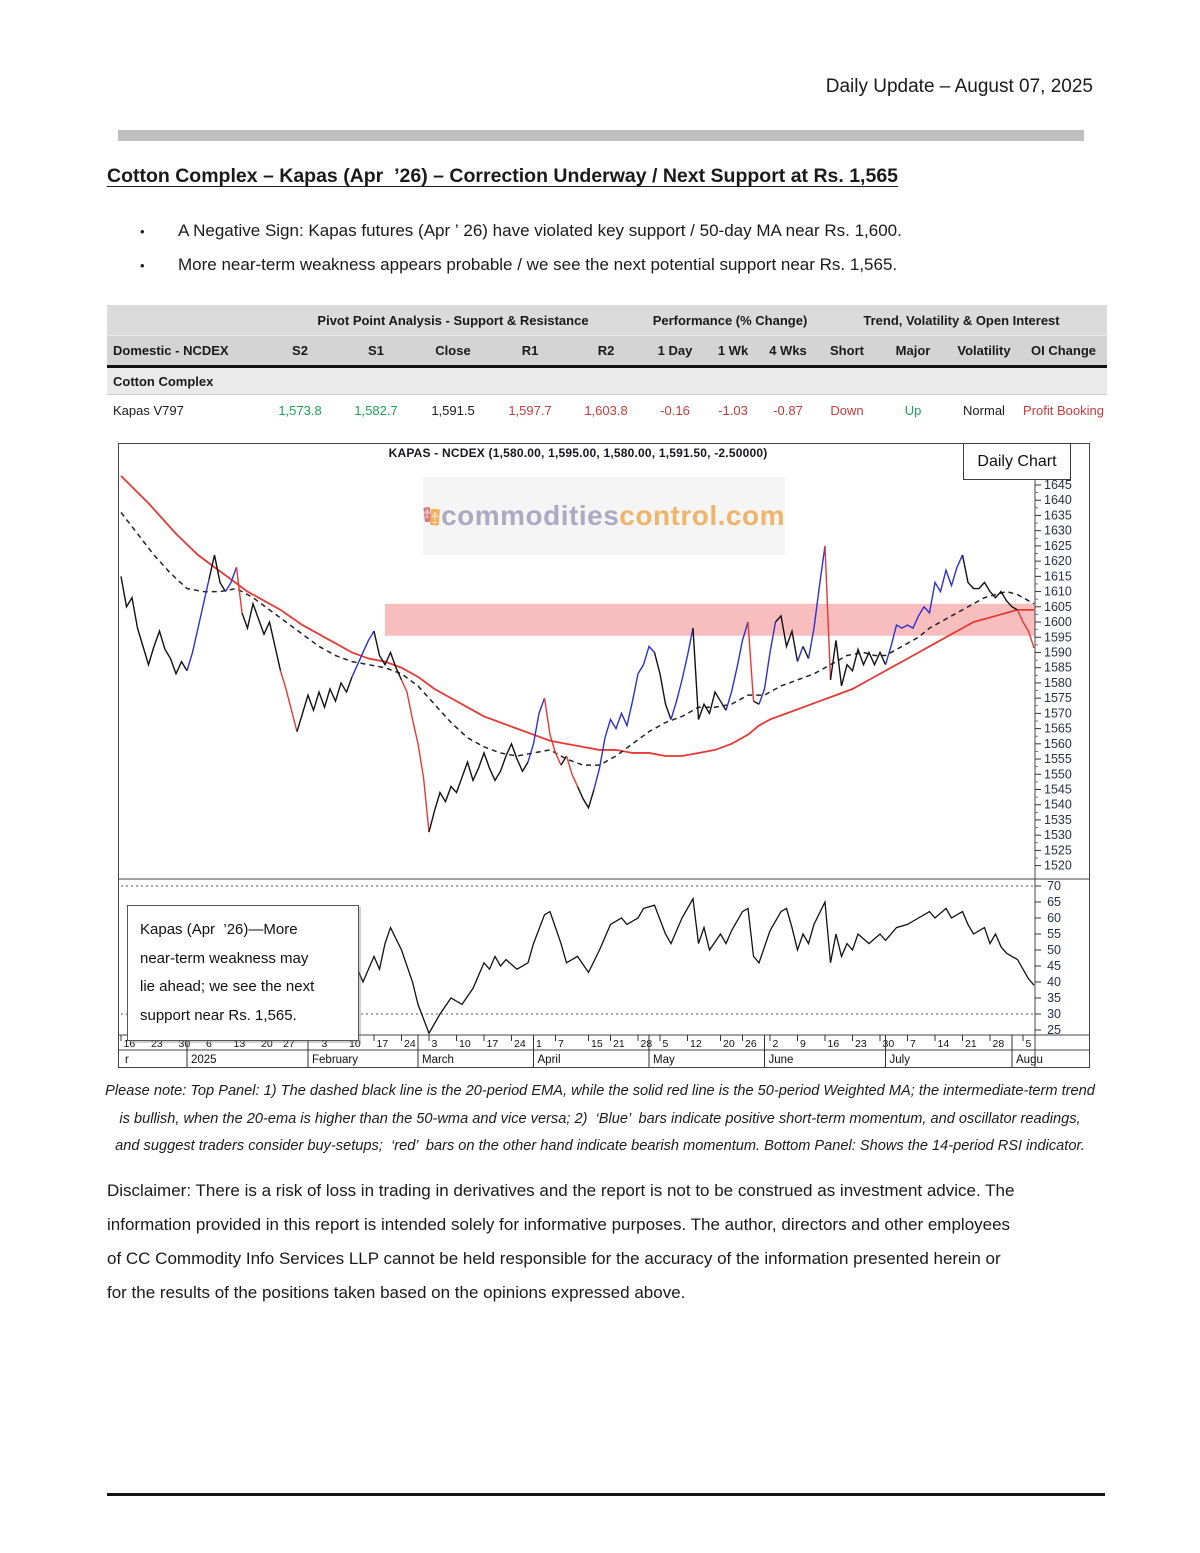 The width and height of the screenshot is (1200, 1553). I want to click on table-section-row: Cotton Complex, so click(607, 381).